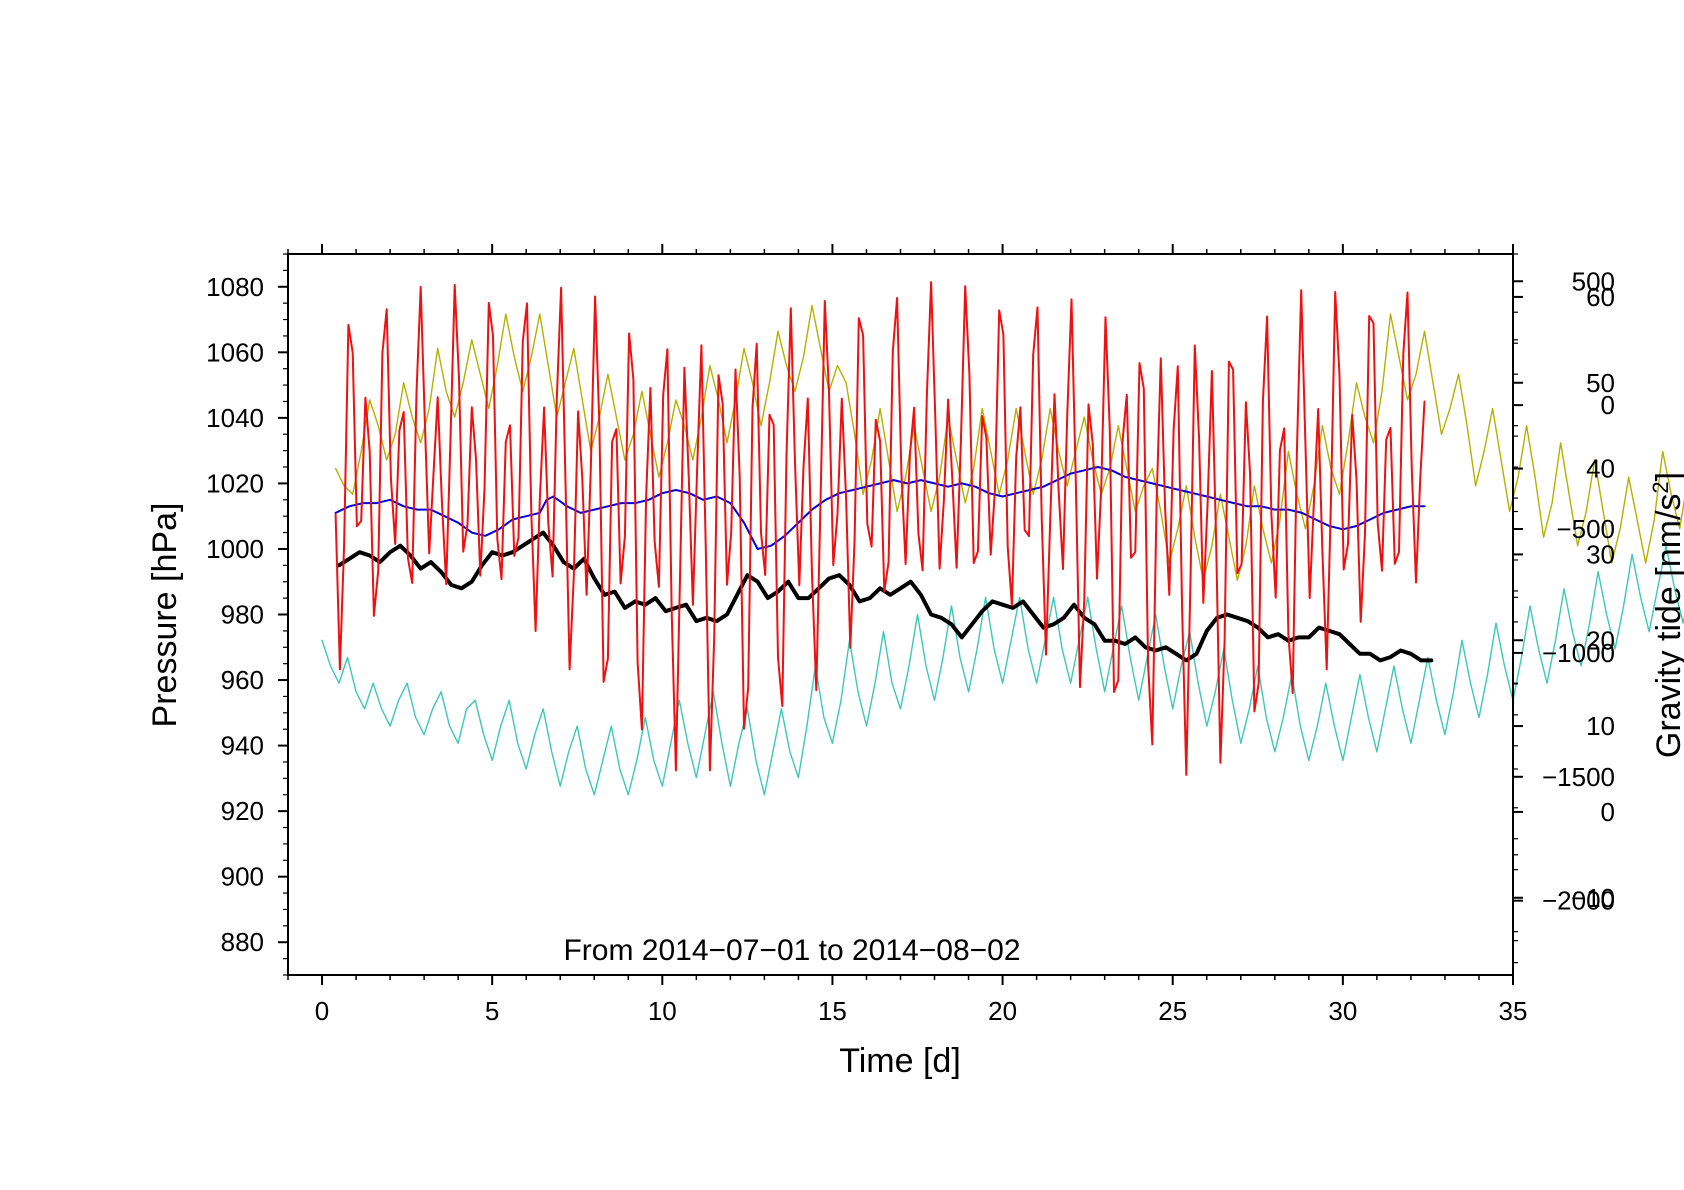 Image resolution: width=1684 pixels, height=1190 pixels. What do you see at coordinates (1600, 469) in the screenshot?
I see `right-upper-tick-label: 40` at bounding box center [1600, 469].